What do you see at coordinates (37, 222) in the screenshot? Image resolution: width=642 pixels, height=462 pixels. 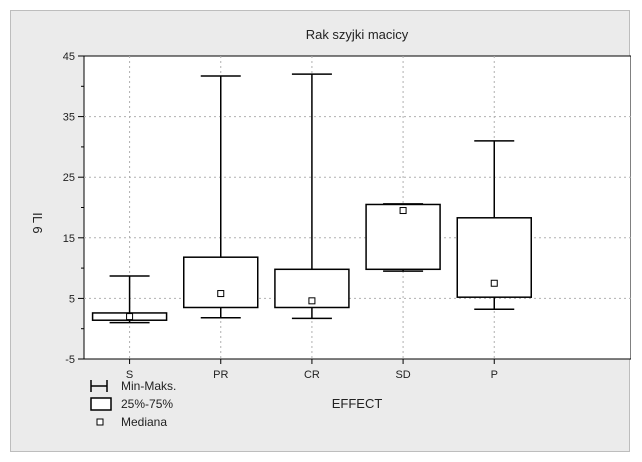 I see `y-axis-label: IL 6` at bounding box center [37, 222].